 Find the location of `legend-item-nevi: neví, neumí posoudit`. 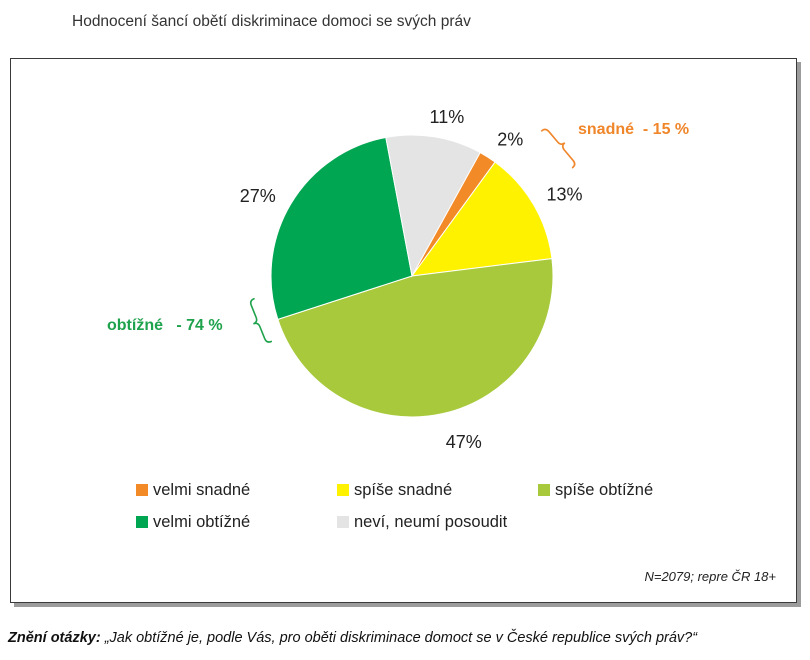

legend-item-nevi: neví, neumí posoudit is located at coordinates (432, 522).